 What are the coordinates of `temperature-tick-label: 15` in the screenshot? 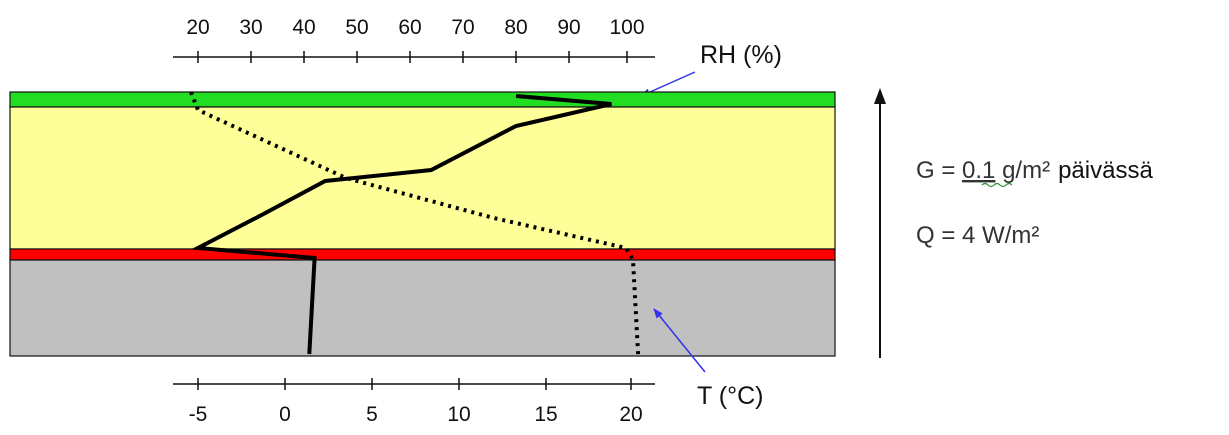 It's located at (545, 414).